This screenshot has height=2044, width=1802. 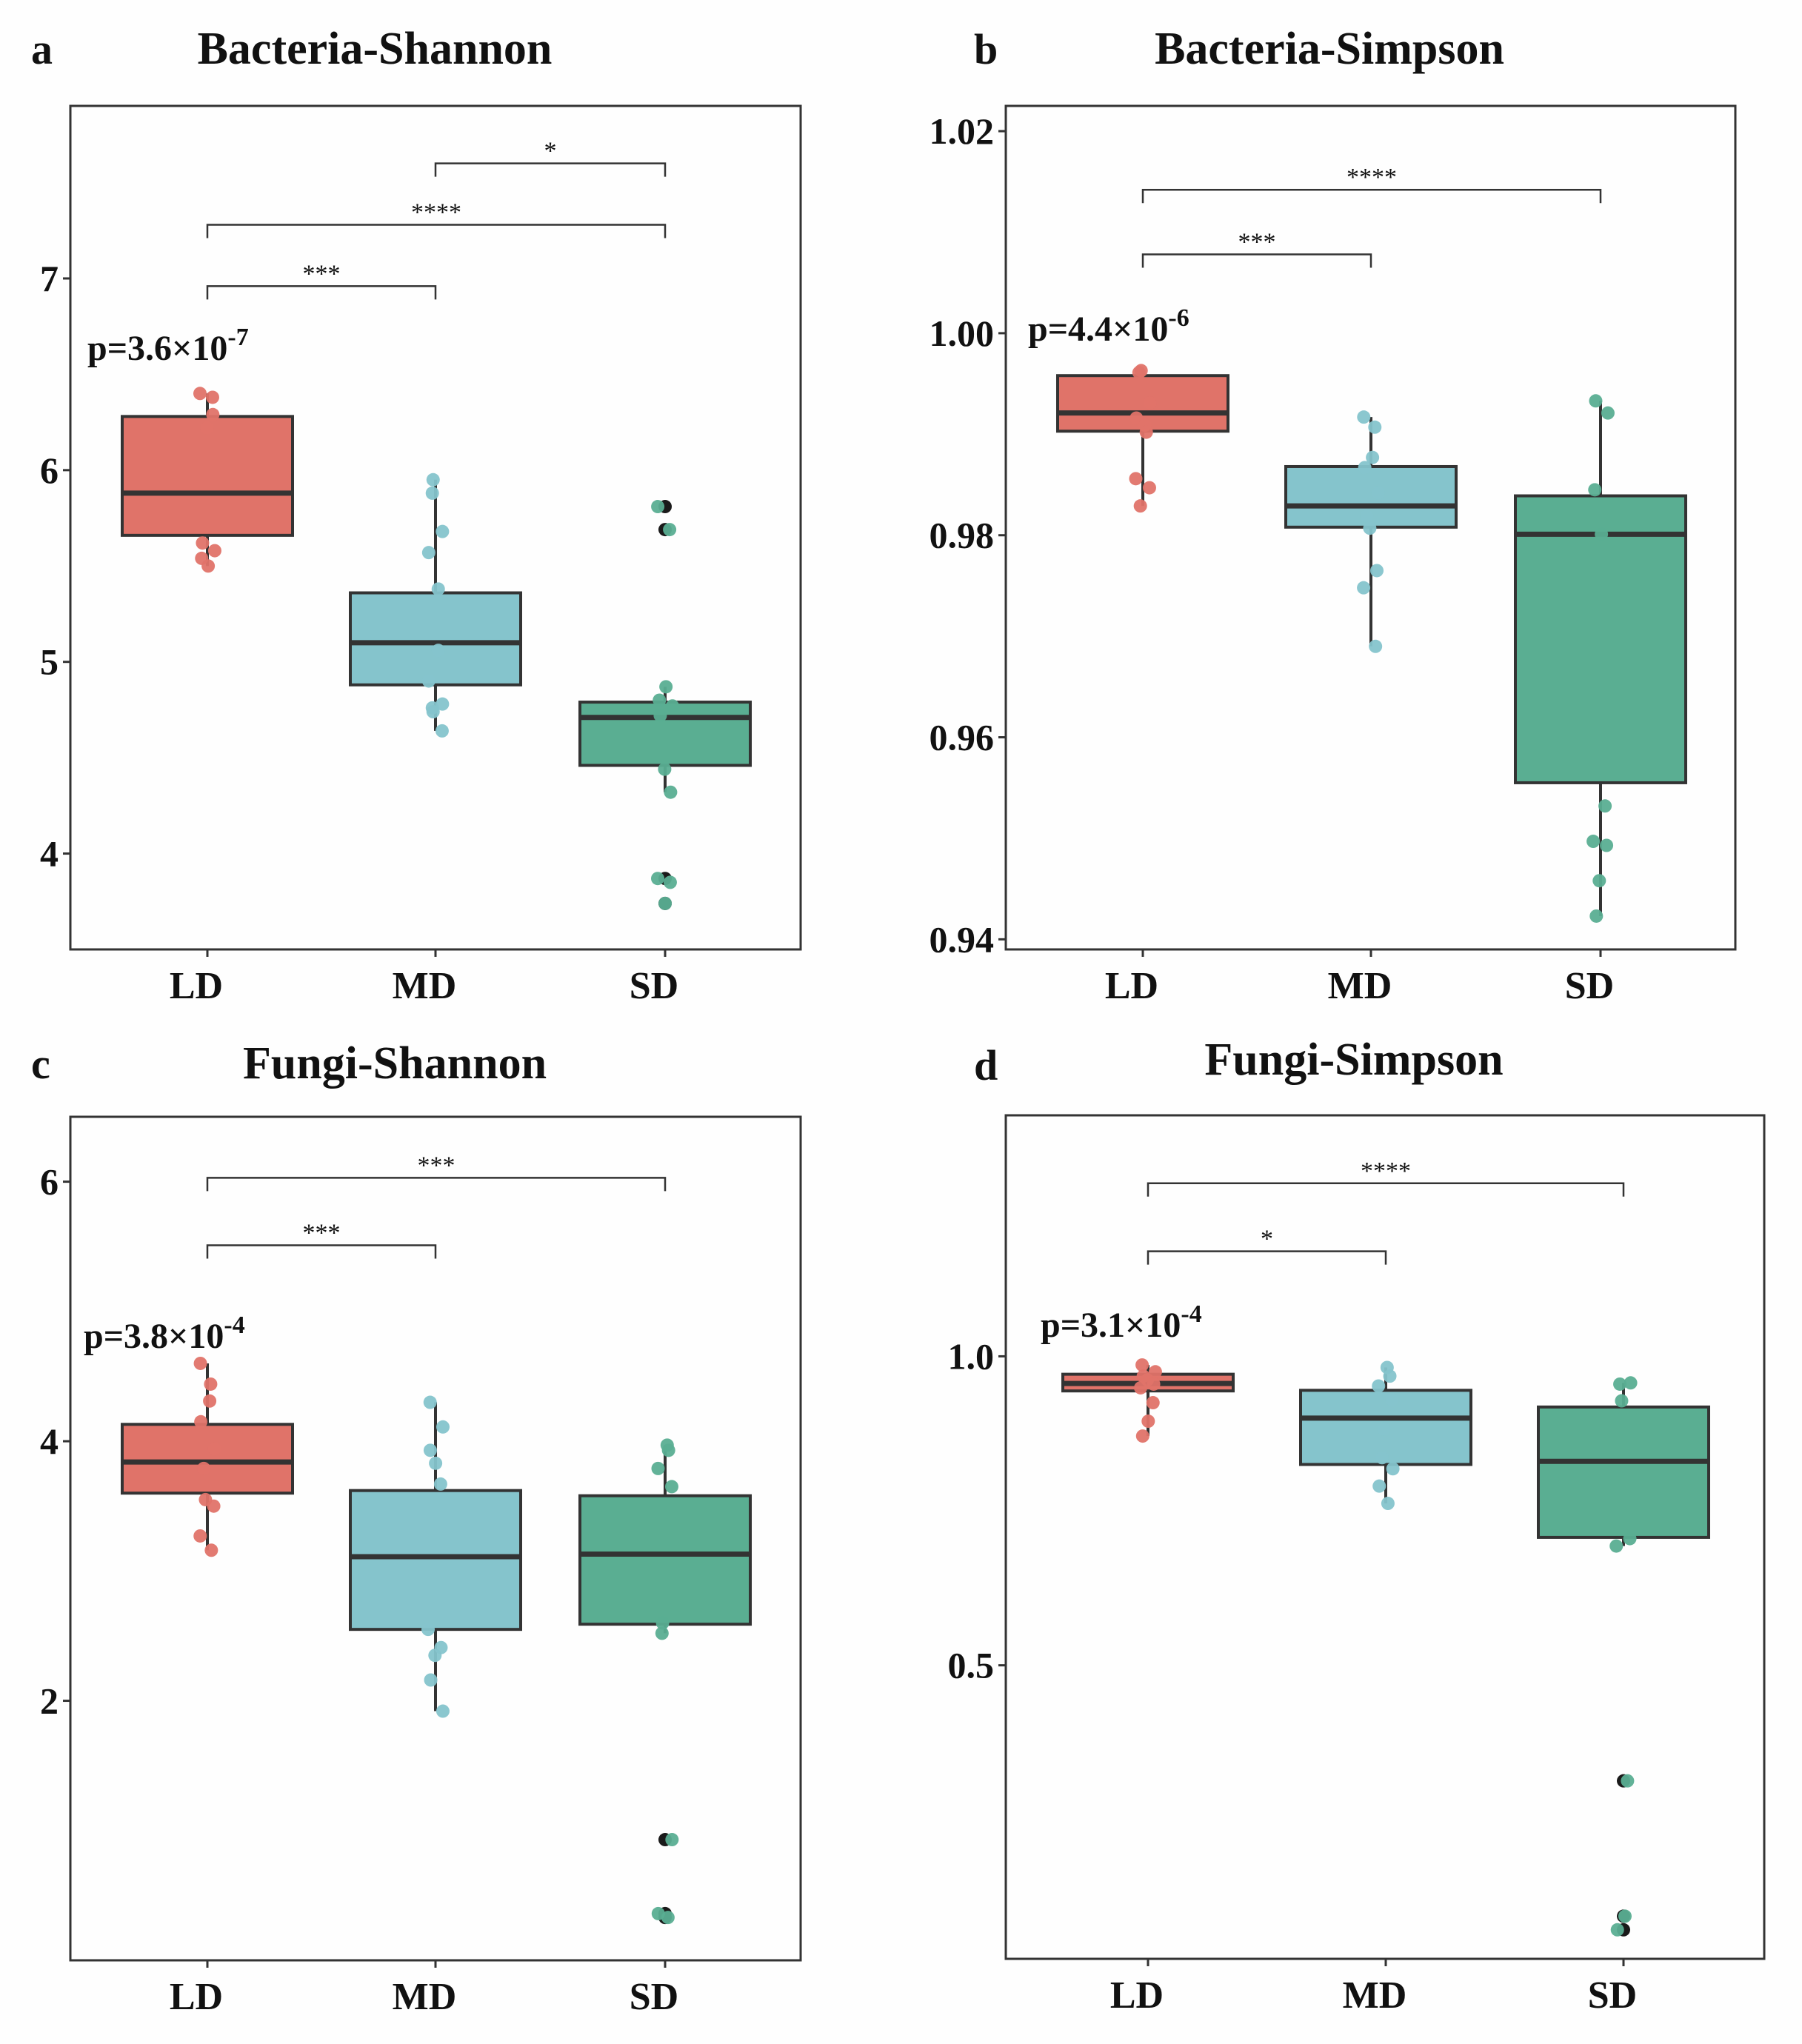 I want to click on p-value-label: p=3.1×10-4, so click(x=1121, y=1322).